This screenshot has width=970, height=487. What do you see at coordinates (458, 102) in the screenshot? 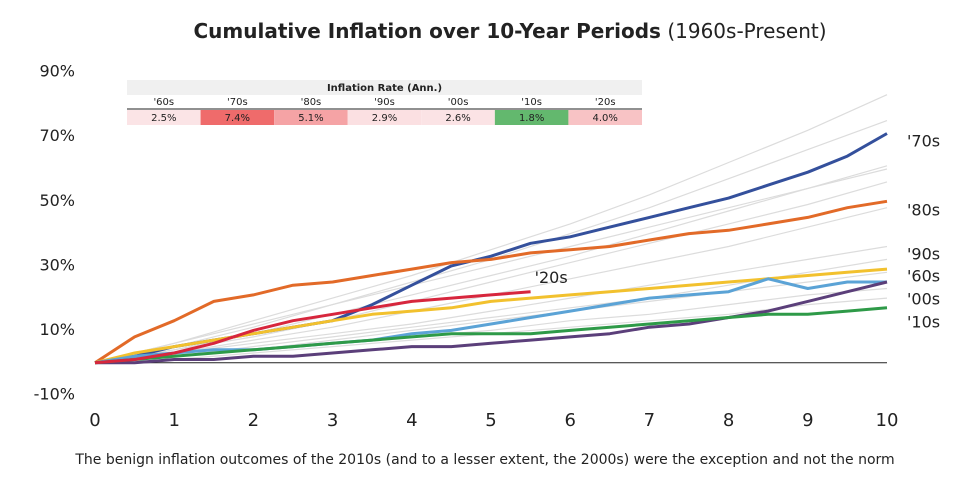
I see `table-header: '00s` at bounding box center [458, 102].